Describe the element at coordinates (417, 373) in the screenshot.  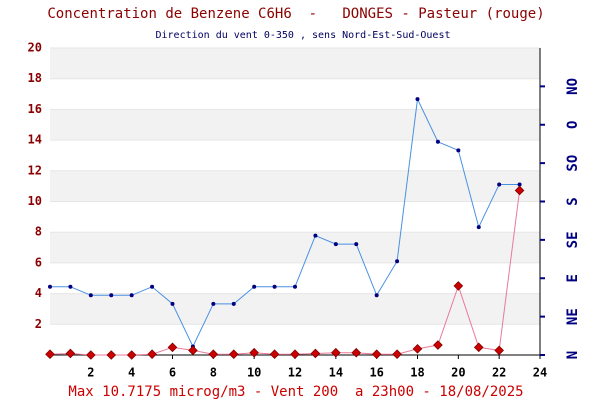
I see `x-tick-label: 18` at that location.